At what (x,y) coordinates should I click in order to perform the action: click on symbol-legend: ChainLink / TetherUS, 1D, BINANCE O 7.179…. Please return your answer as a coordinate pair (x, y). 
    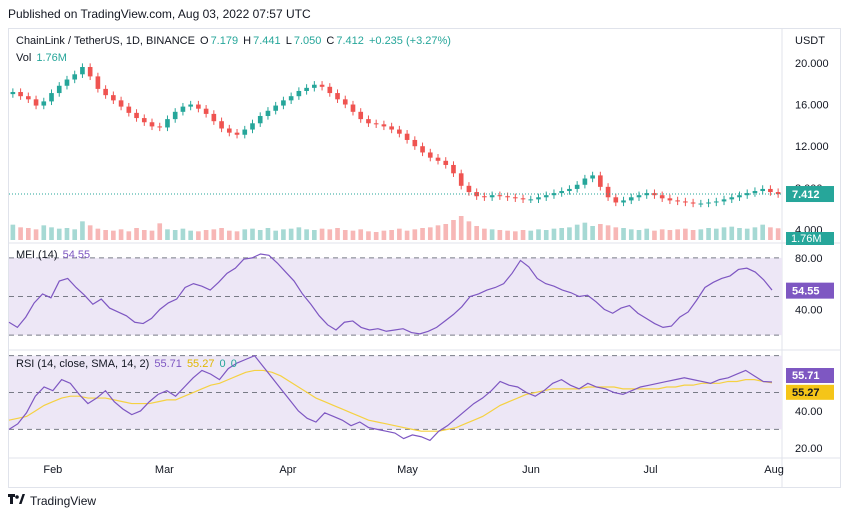
    Looking at the image, I should click on (234, 41).